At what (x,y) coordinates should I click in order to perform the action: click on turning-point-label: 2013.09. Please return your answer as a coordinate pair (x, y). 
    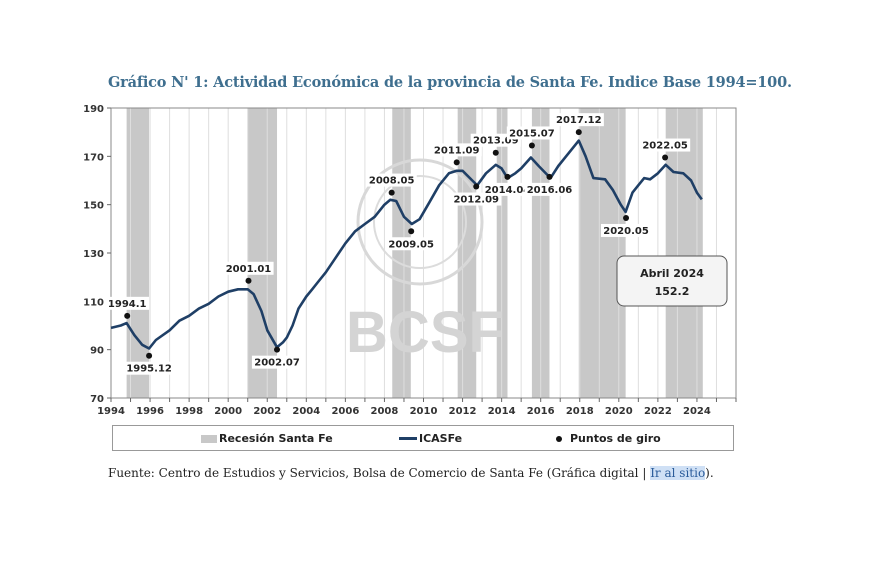
    Looking at the image, I should click on (496, 141).